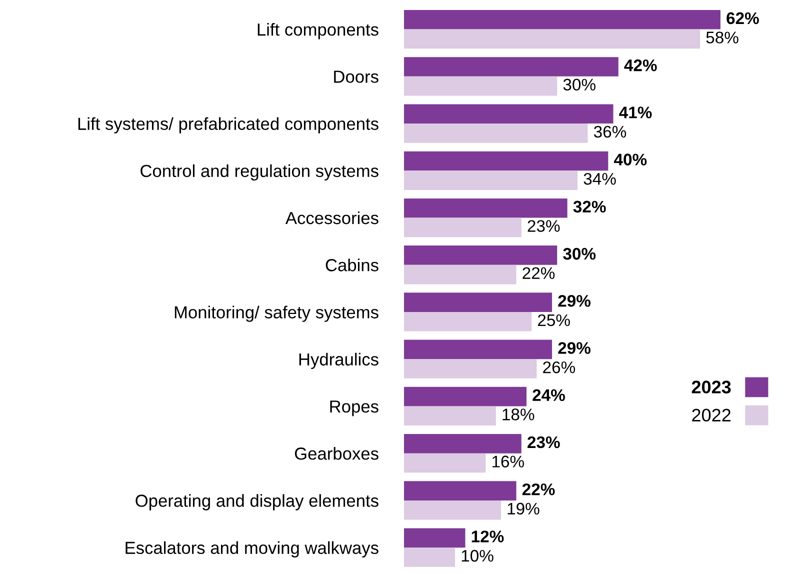 The width and height of the screenshot is (808, 574). Describe the element at coordinates (711, 387) in the screenshot. I see `legend-label: 2023` at that location.